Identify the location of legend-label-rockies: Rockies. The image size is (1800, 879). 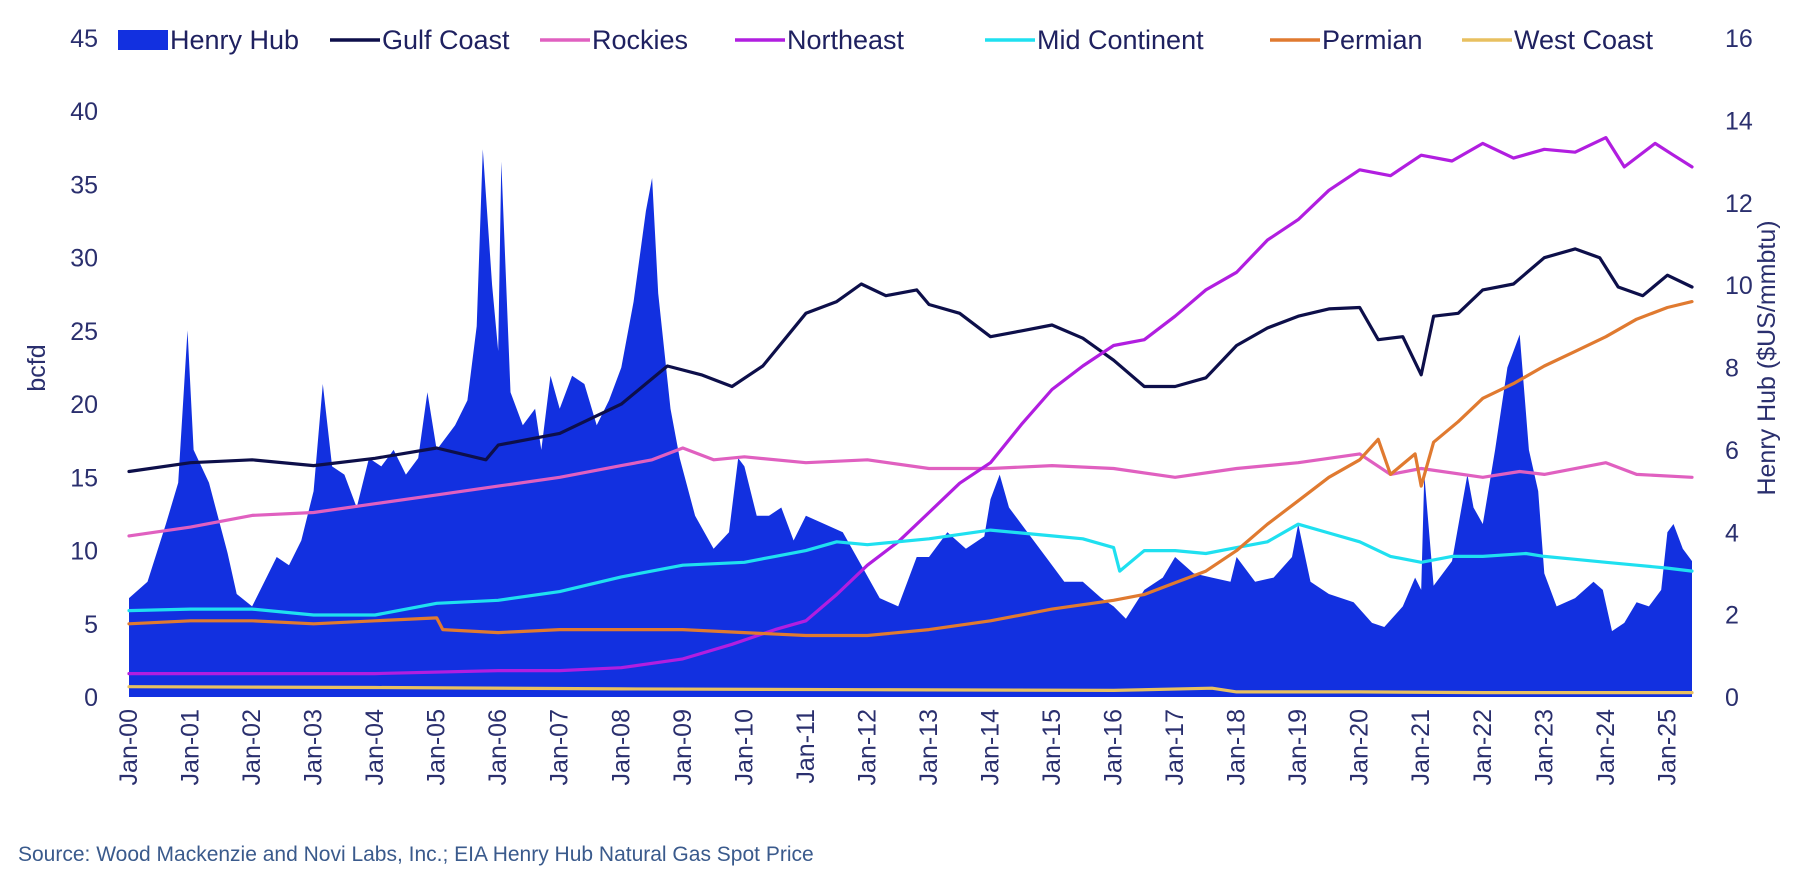
(640, 40).